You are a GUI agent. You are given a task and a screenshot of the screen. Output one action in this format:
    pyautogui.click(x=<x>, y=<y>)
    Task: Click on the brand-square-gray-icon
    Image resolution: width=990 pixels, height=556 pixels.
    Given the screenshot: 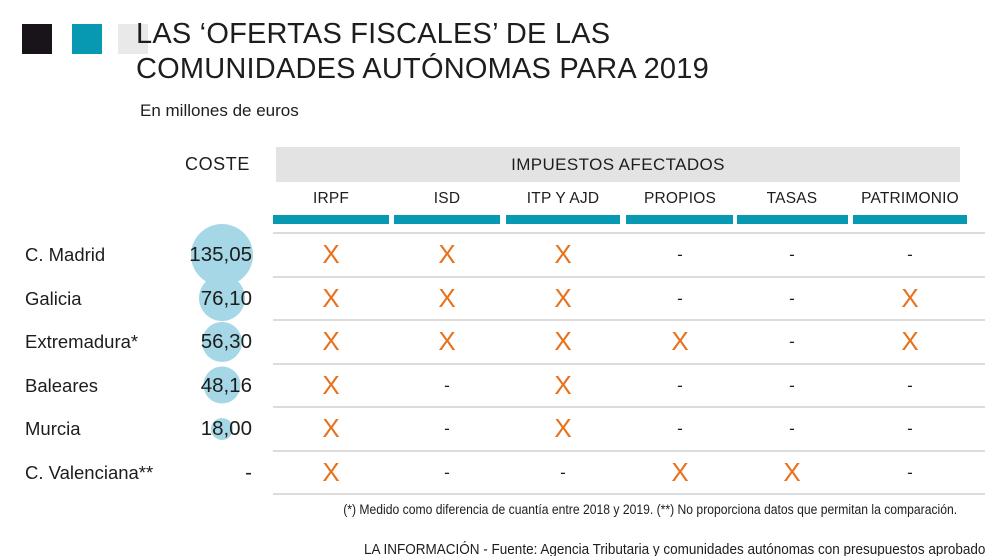 What is the action you would take?
    pyautogui.click(x=133, y=39)
    